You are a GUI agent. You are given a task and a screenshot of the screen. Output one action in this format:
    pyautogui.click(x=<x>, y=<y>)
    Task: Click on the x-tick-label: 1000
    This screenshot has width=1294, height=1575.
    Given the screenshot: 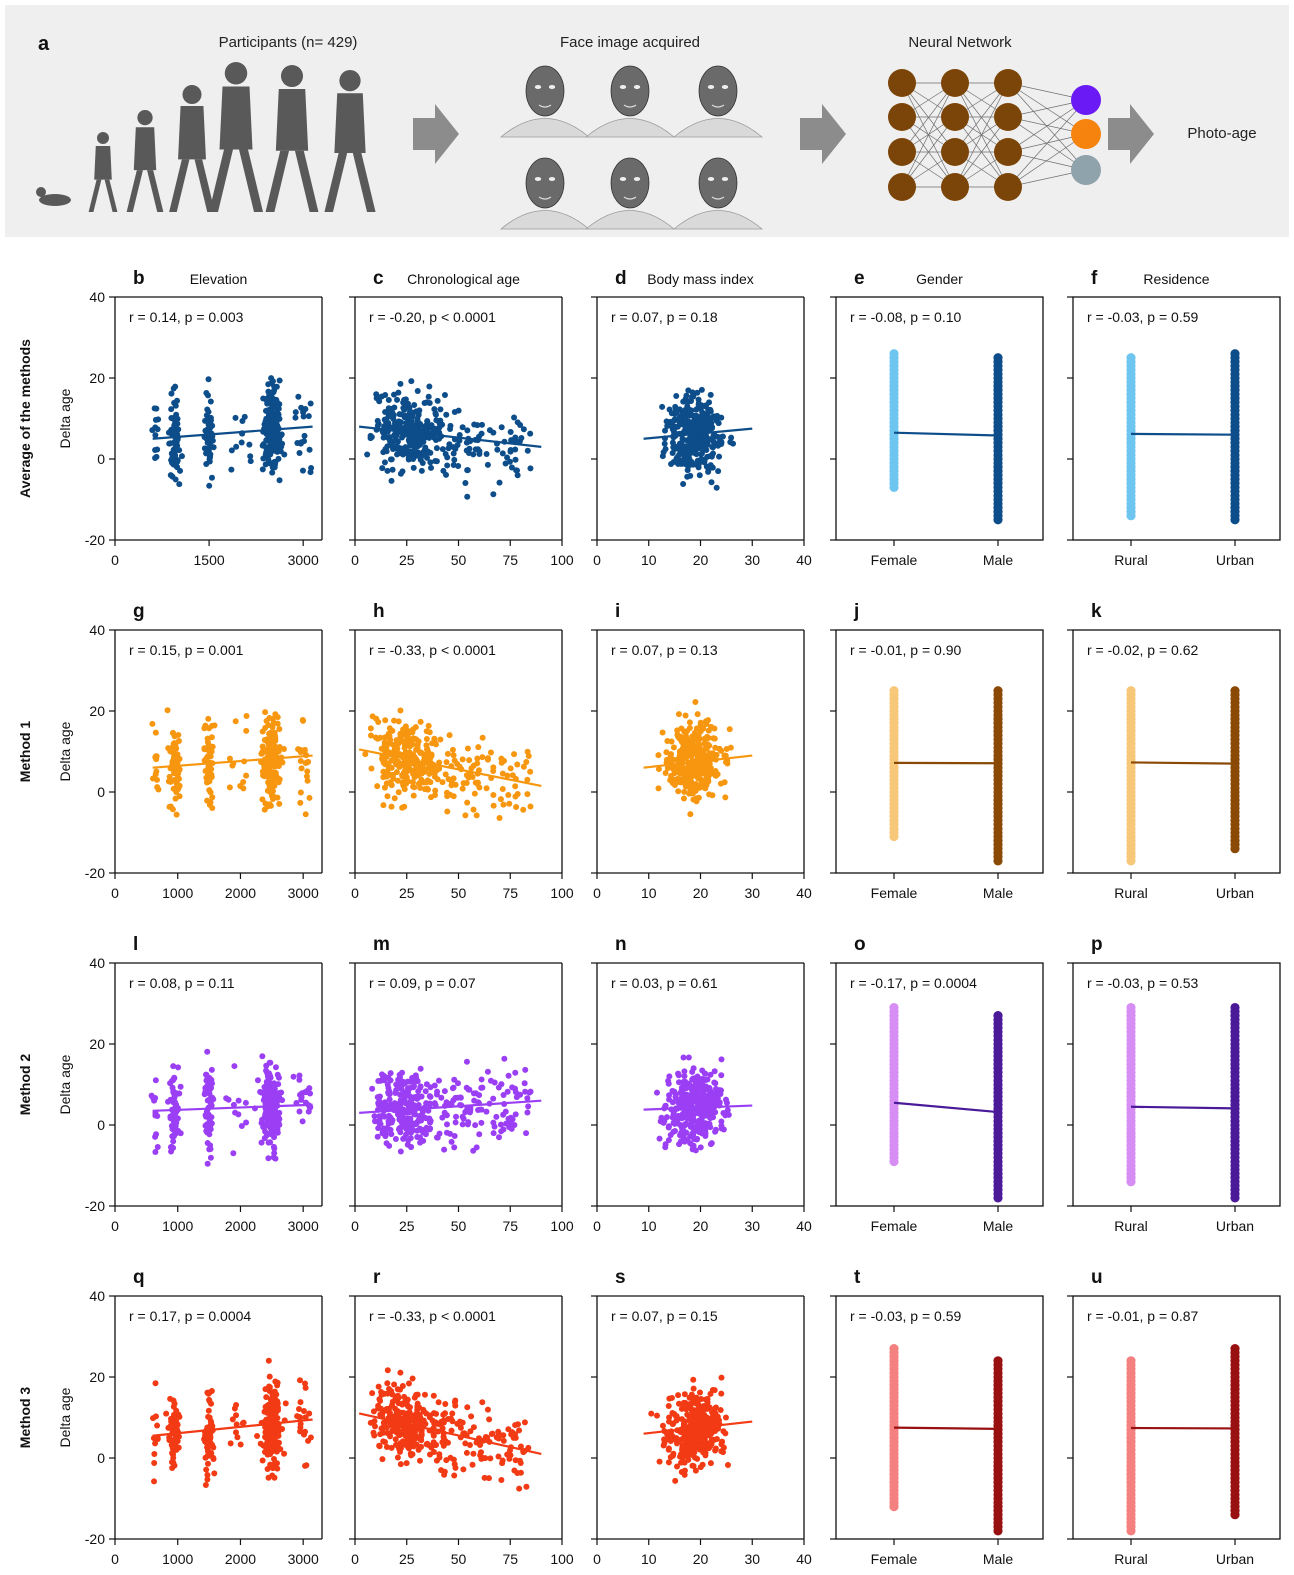 What is the action you would take?
    pyautogui.click(x=177, y=1226)
    